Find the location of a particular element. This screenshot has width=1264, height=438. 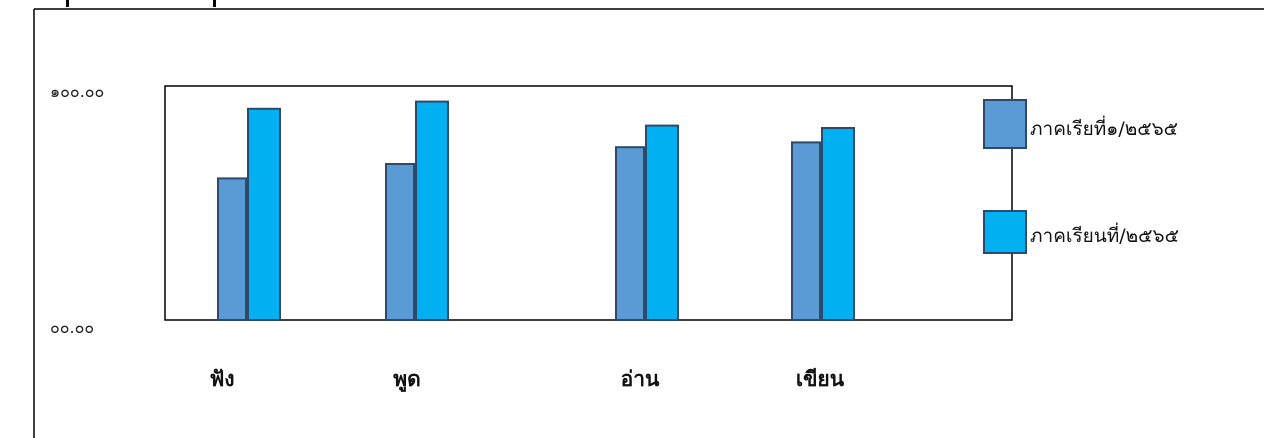

x-category-label: เขียน is located at coordinates (820, 379).